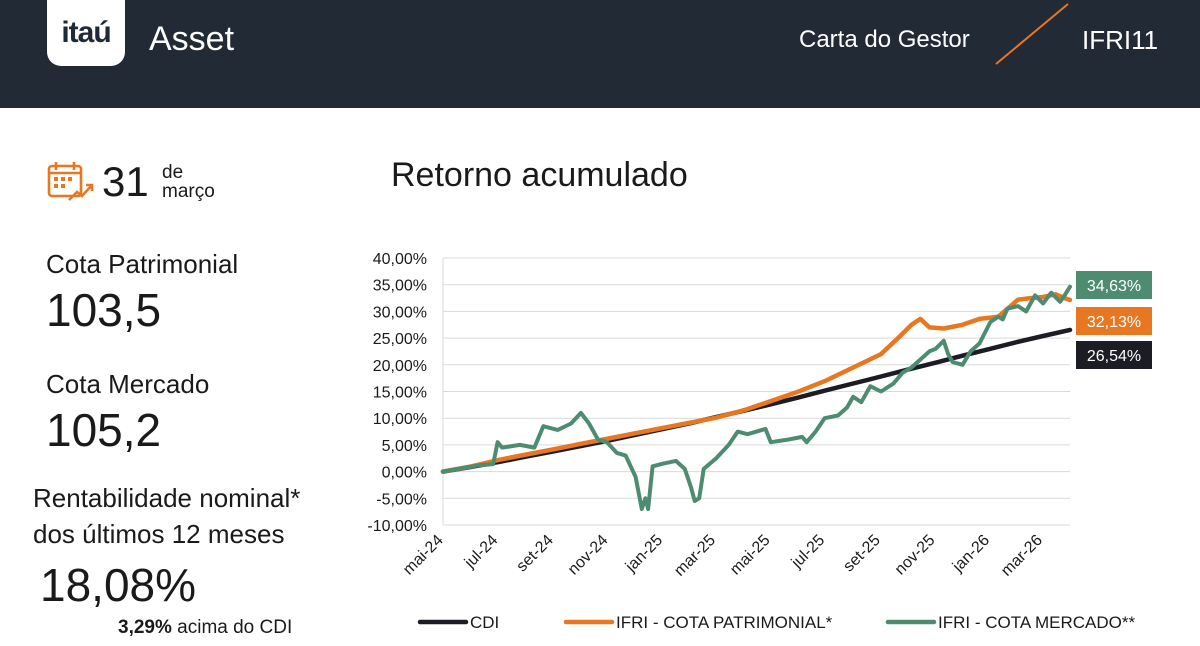 The width and height of the screenshot is (1200, 646). I want to click on date-month: março, so click(188, 191).